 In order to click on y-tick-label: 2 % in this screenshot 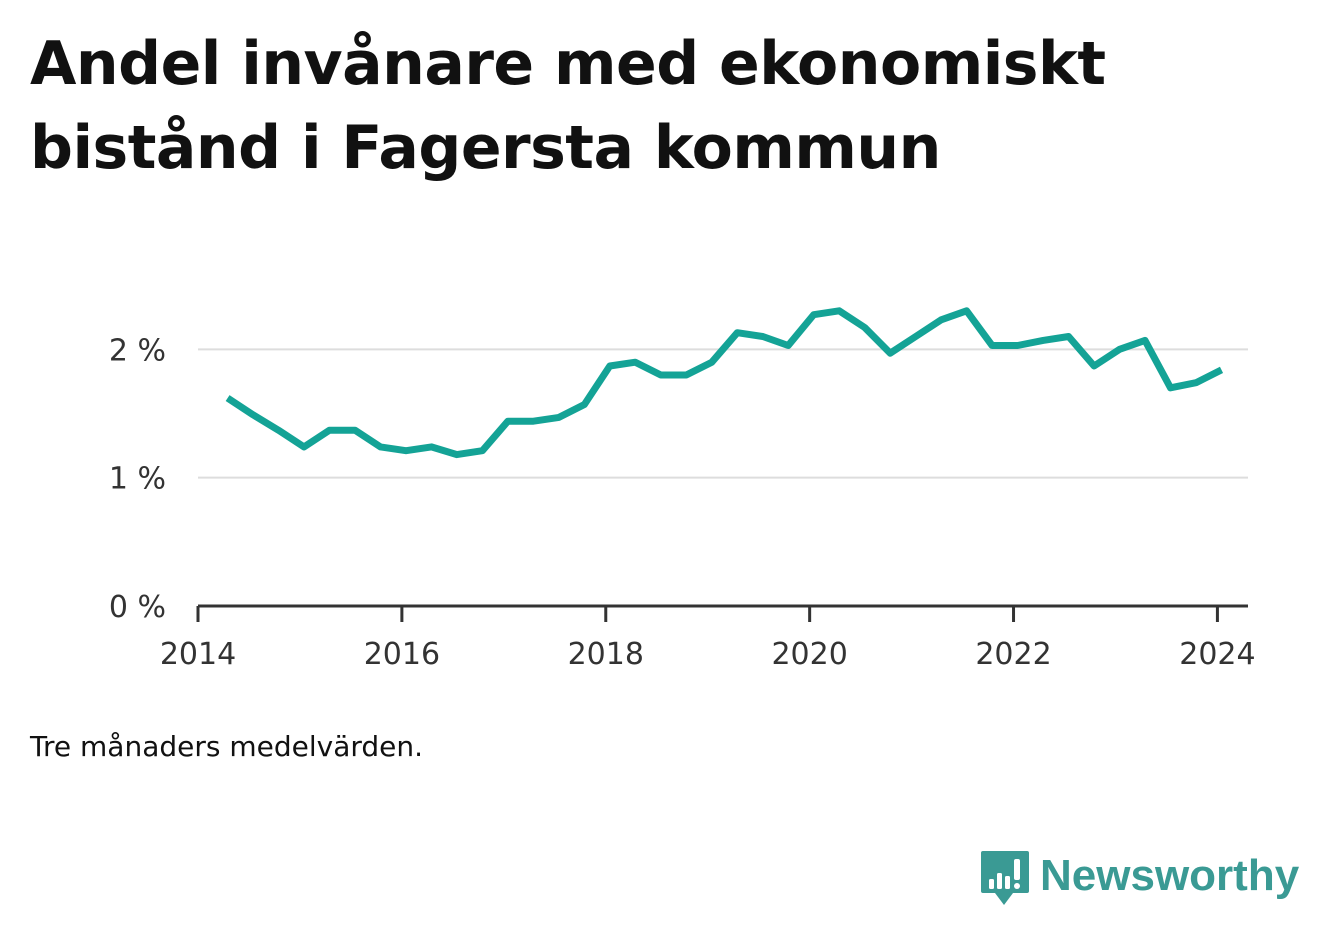, I will do `click(137, 350)`.